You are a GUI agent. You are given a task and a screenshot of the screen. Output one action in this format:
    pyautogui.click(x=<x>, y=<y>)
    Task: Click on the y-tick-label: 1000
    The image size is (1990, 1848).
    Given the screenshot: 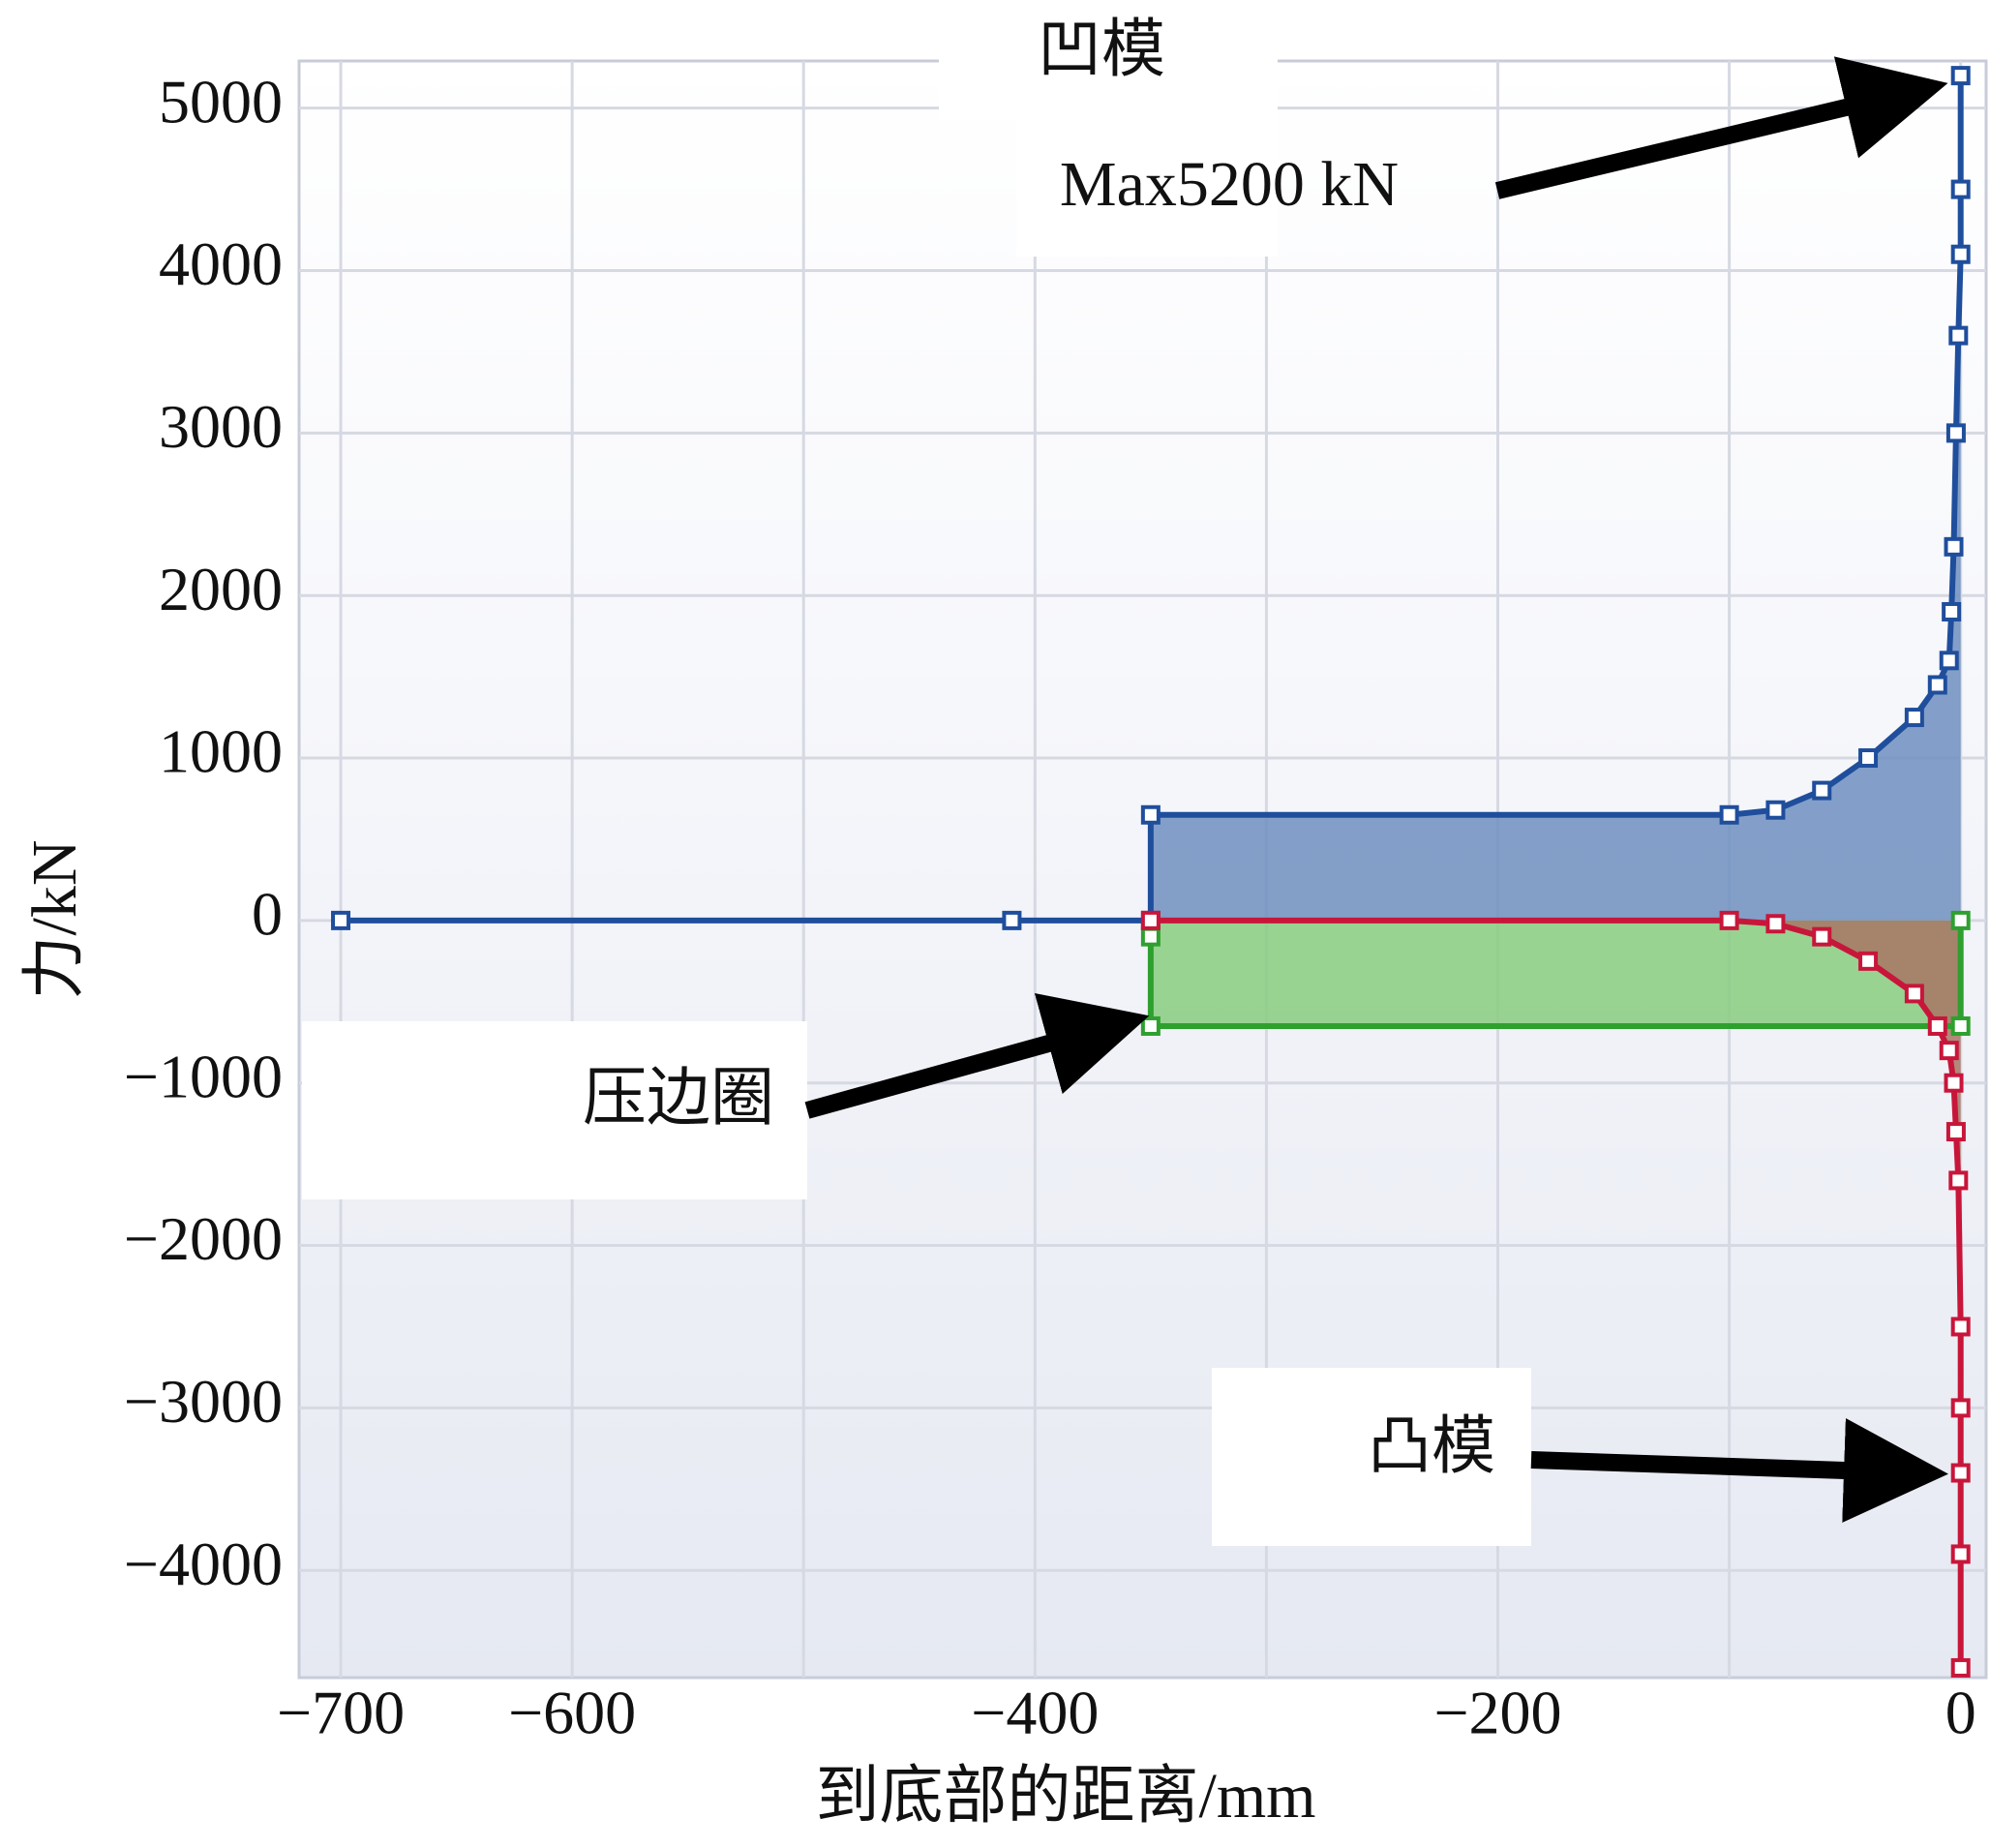 What is the action you would take?
    pyautogui.click(x=221, y=751)
    